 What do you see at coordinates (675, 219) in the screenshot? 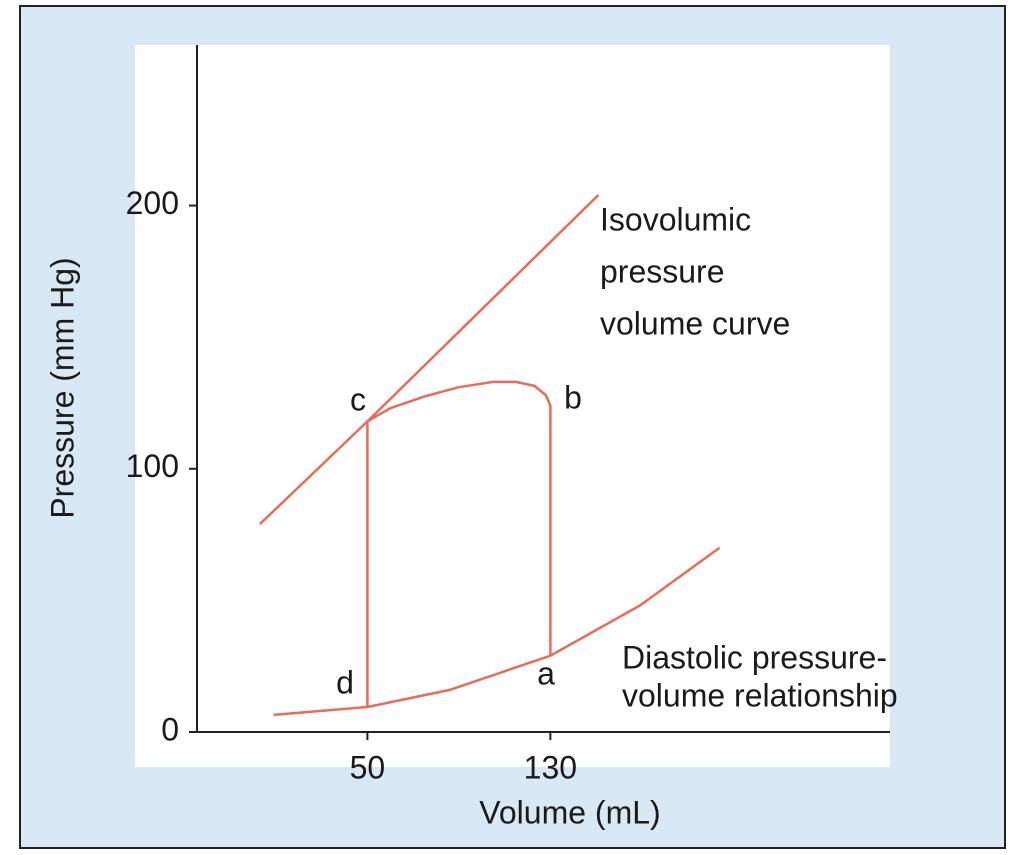
I see `annotation: Isovolumic` at bounding box center [675, 219].